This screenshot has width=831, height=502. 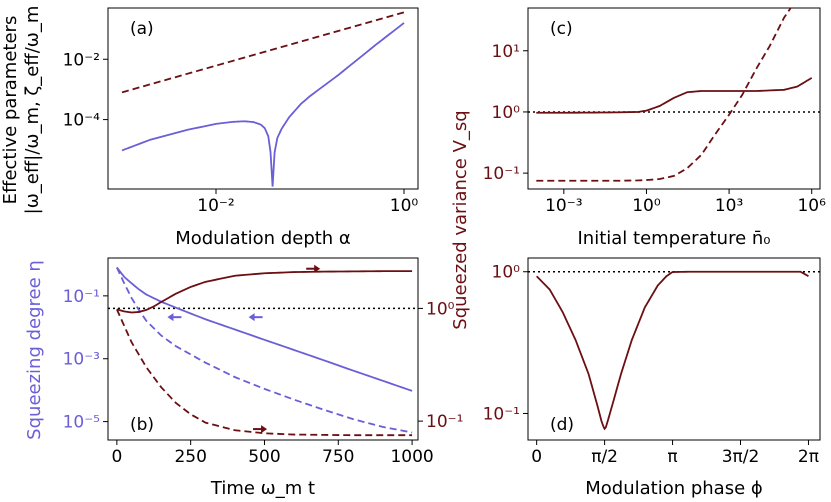 What do you see at coordinates (81, 60) in the screenshot?
I see `panel-a-ytick-label: 10⁻²` at bounding box center [81, 60].